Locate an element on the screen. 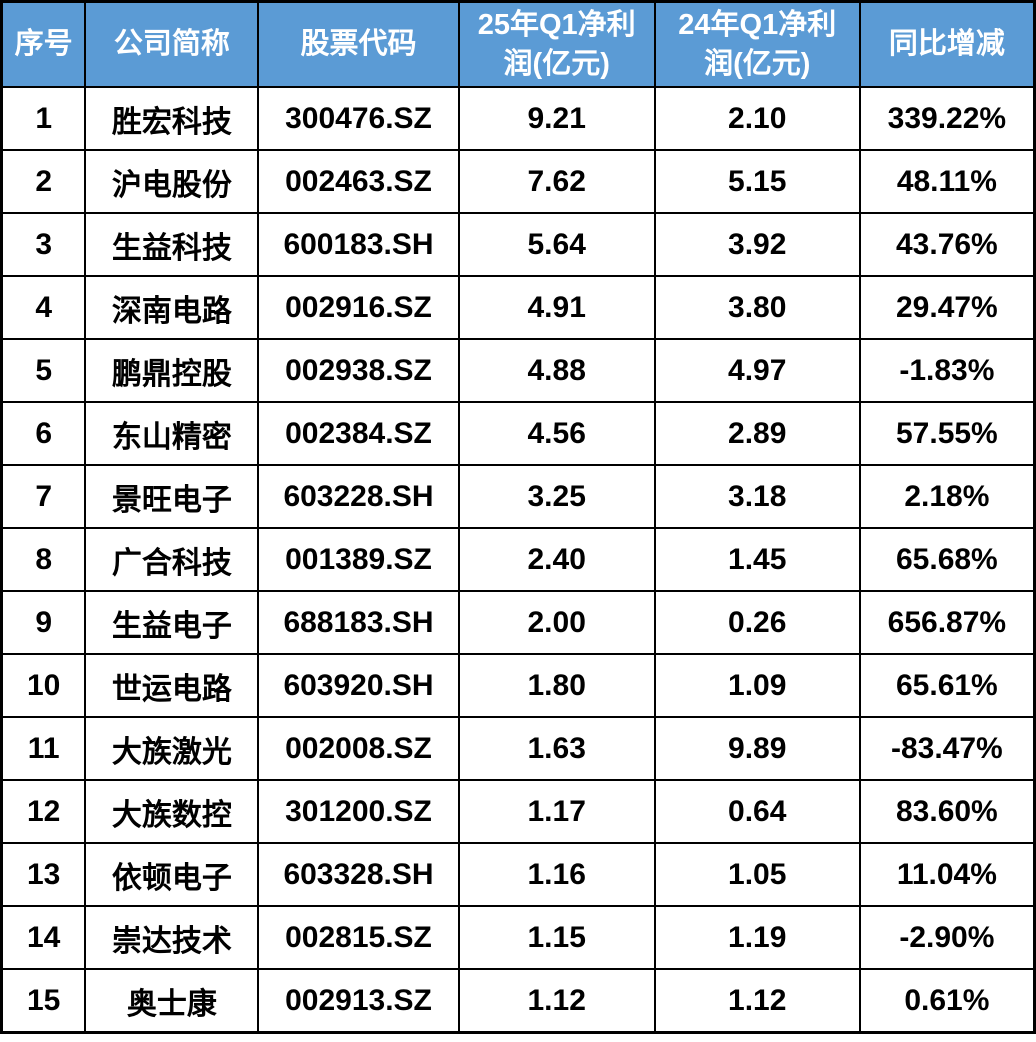 The height and width of the screenshot is (1042, 1036). cell-q1-2024-profit: 3.18 is located at coordinates (757, 496).